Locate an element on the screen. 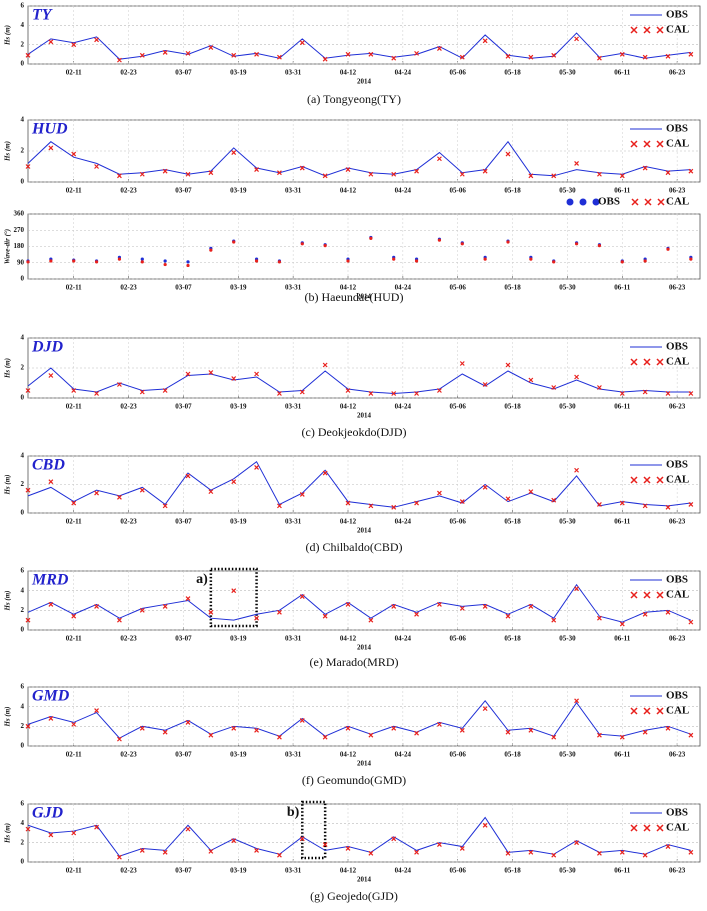  panel-title: HUD is located at coordinates (49, 129).